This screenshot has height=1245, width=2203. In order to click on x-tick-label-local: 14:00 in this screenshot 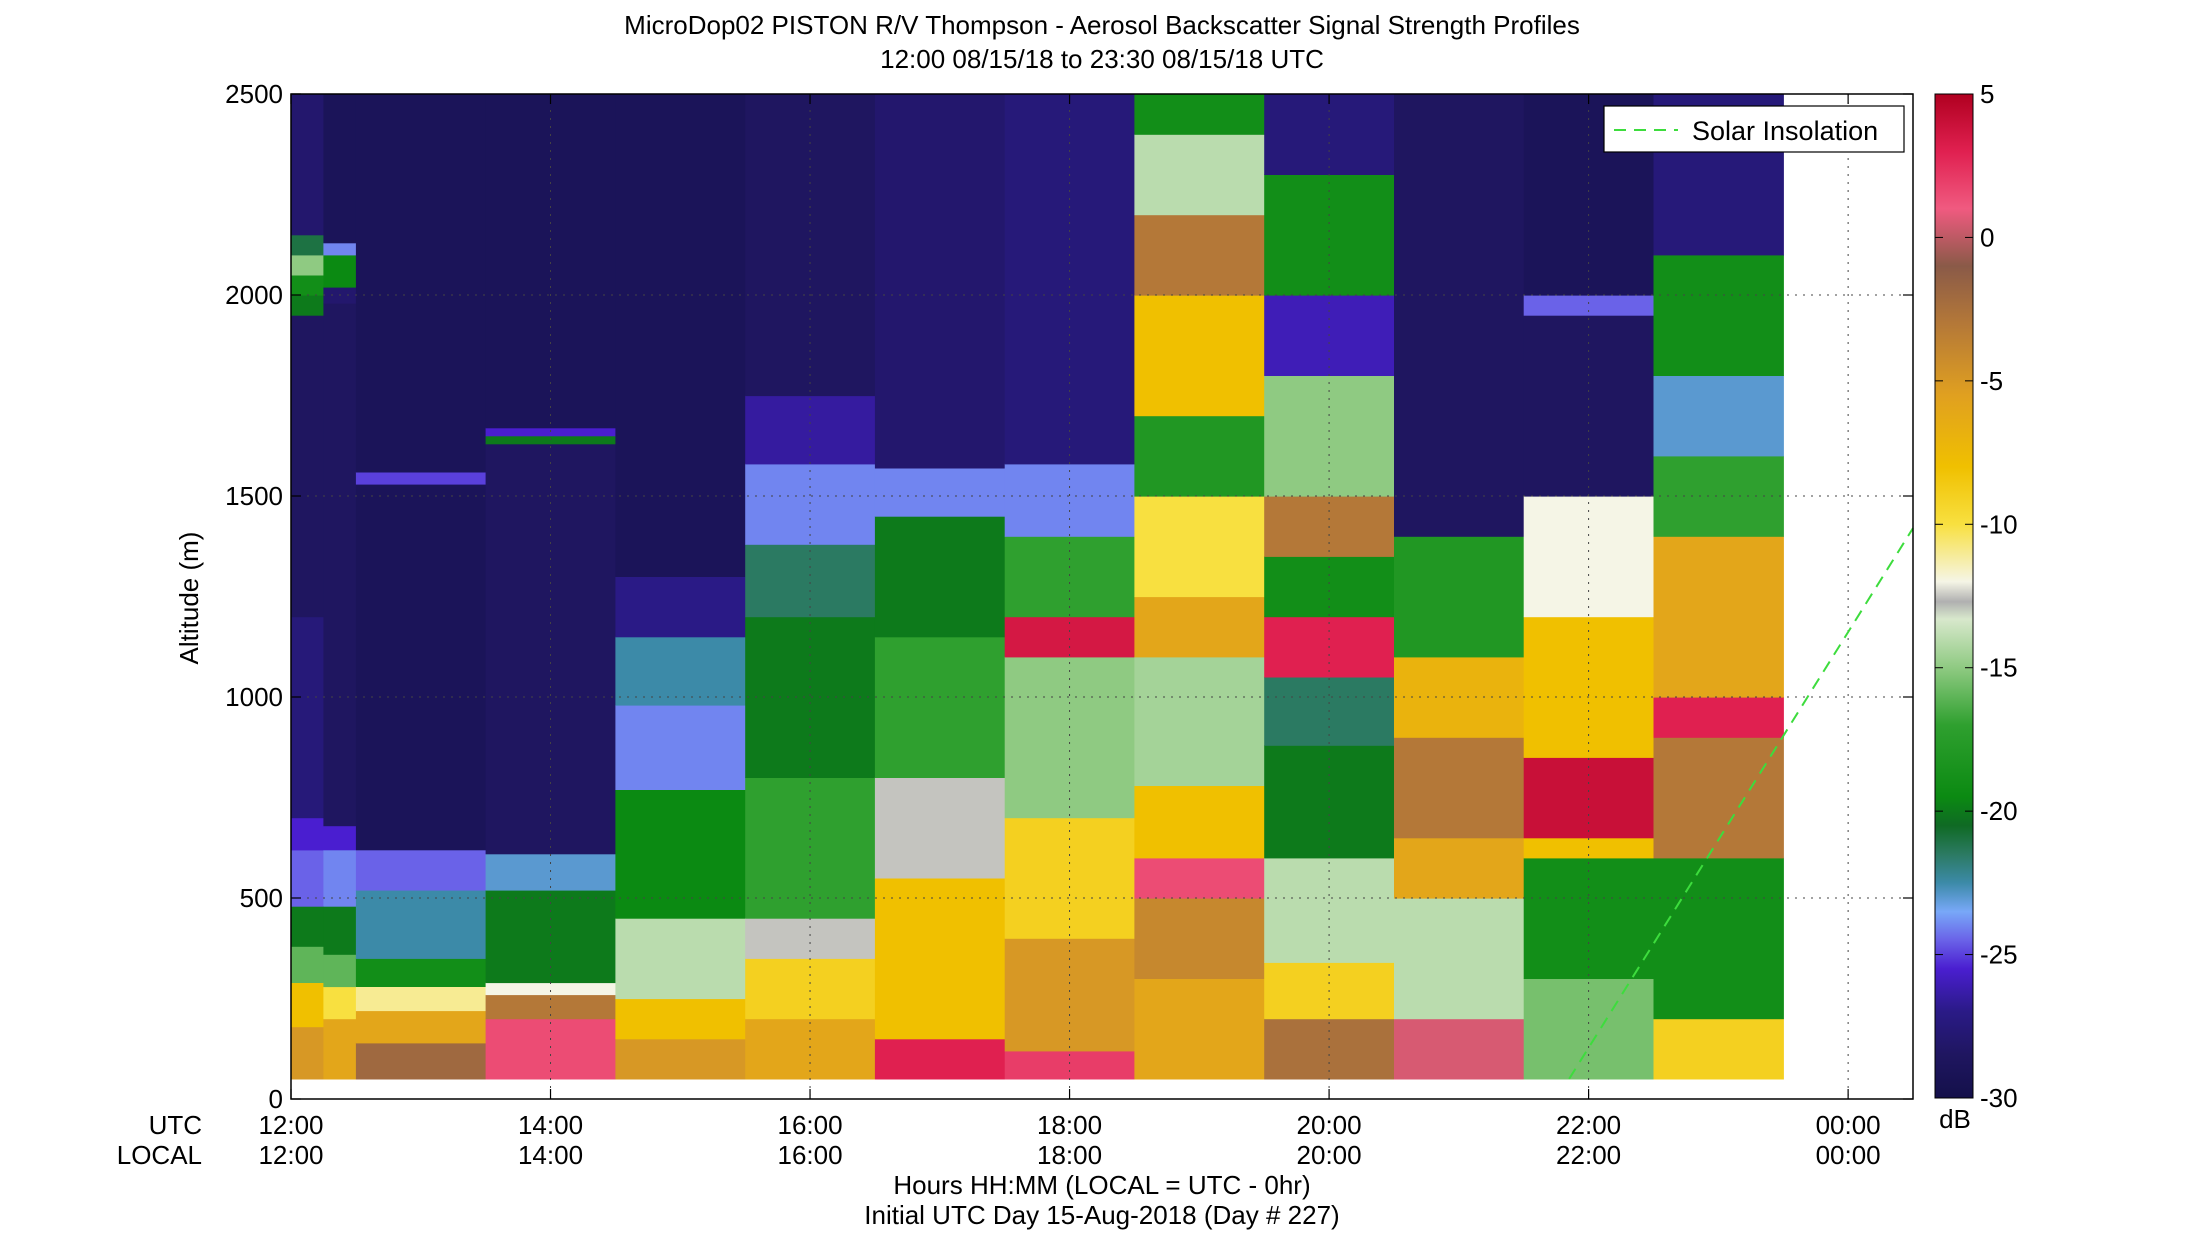, I will do `click(550, 1155)`.